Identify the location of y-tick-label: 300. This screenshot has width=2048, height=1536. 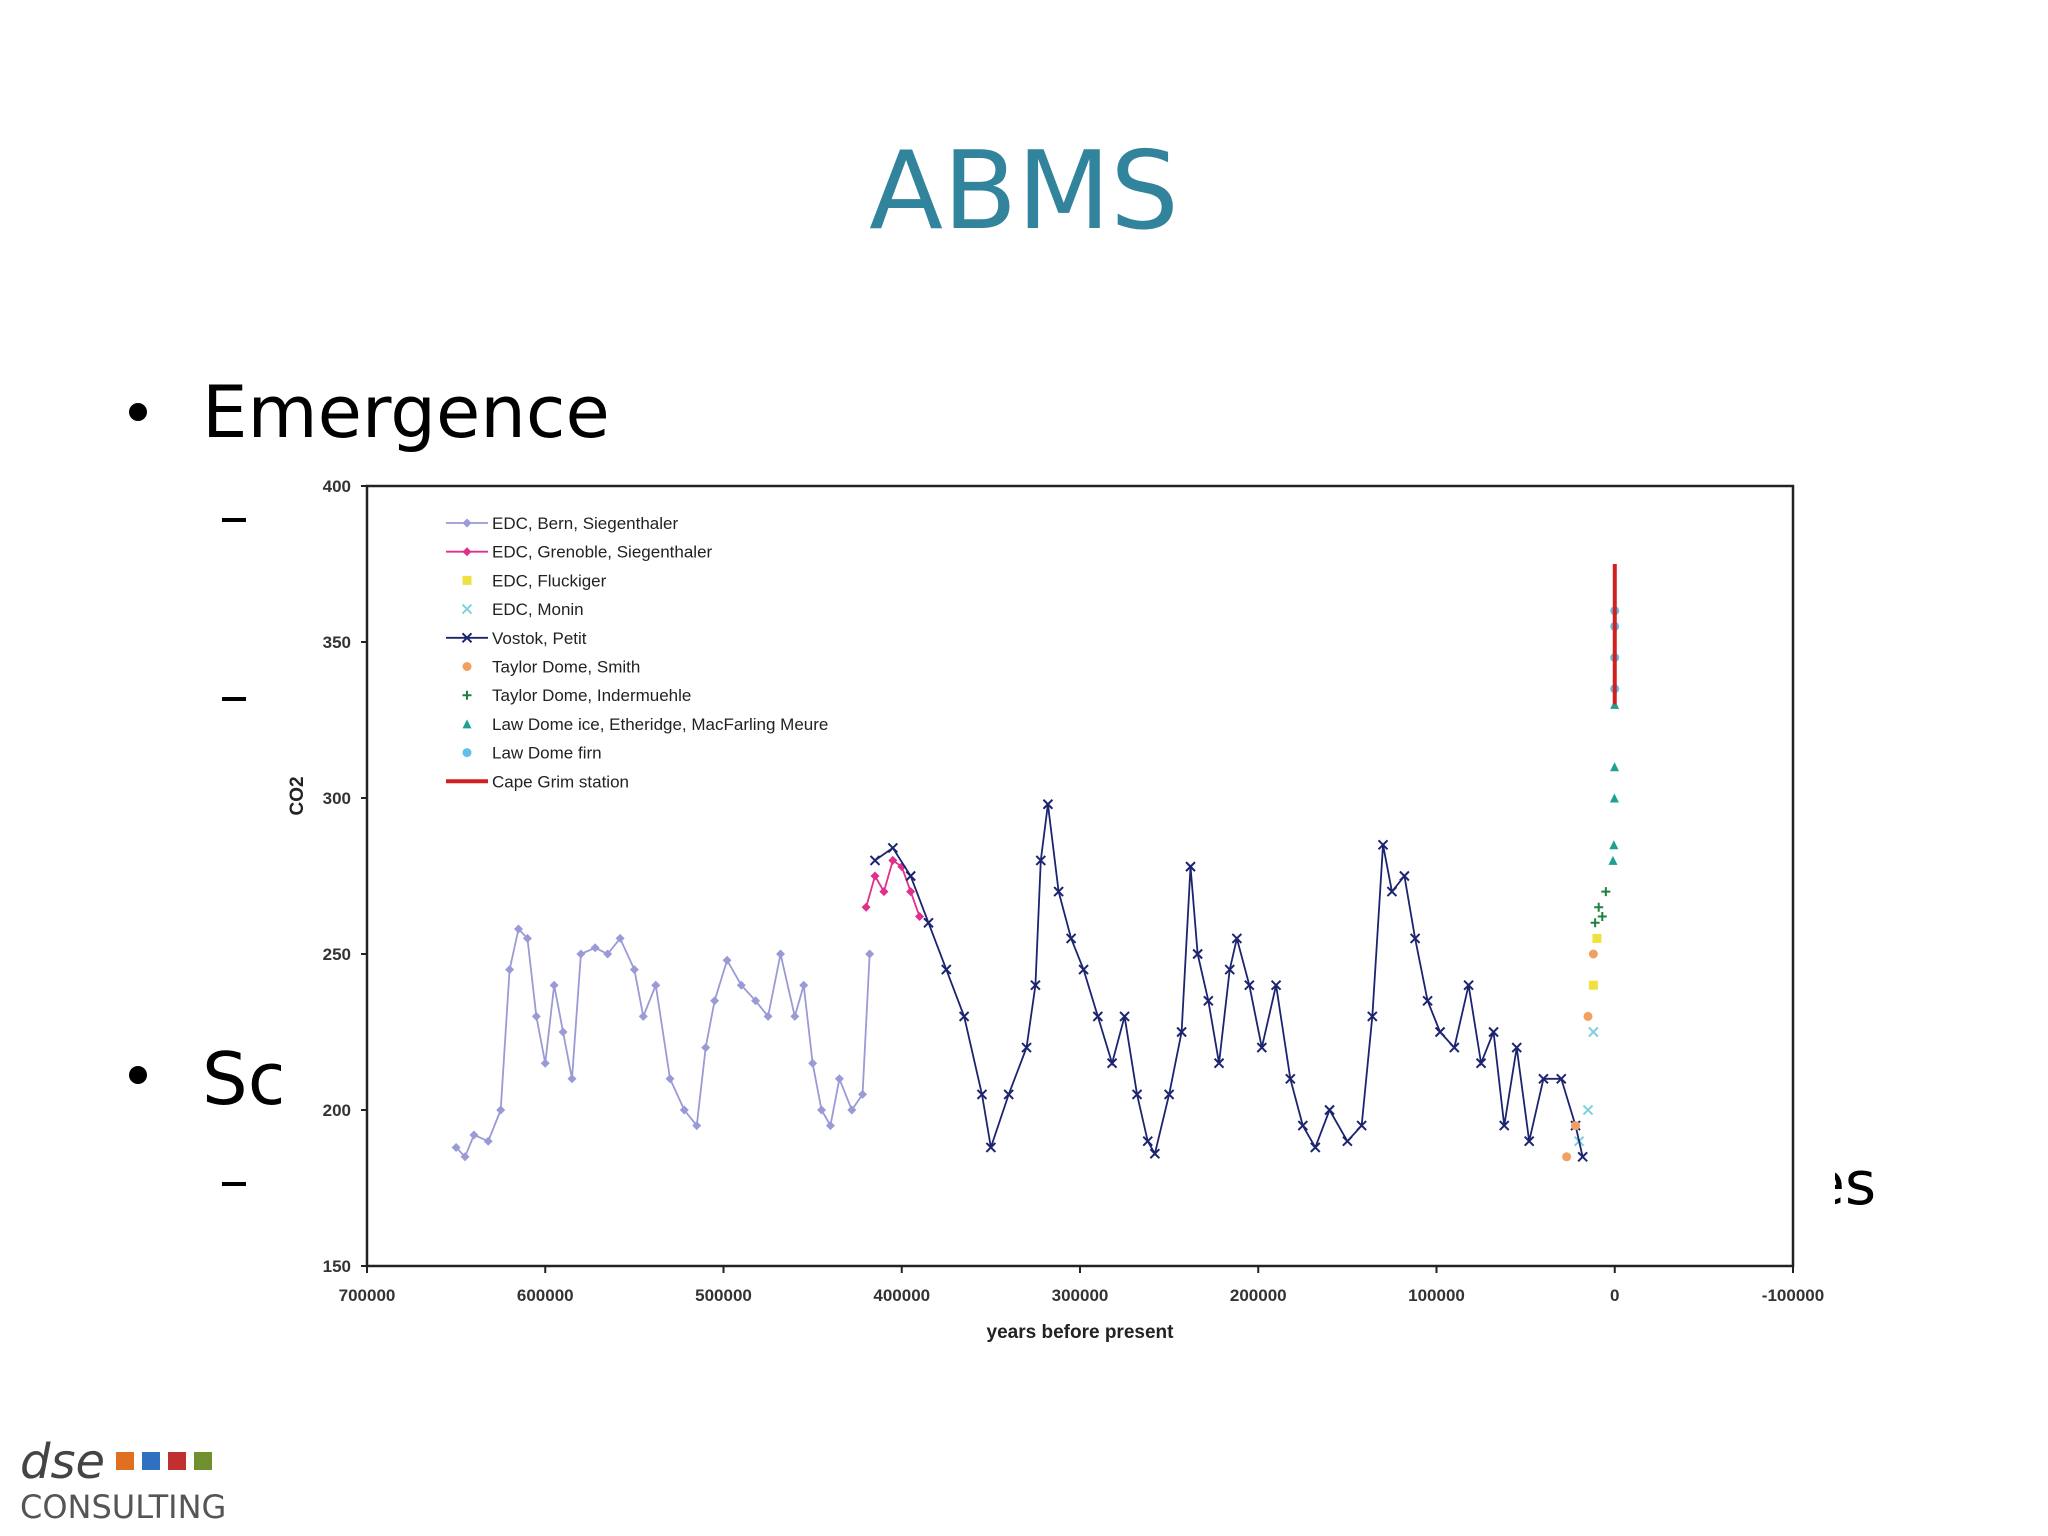
(337, 798).